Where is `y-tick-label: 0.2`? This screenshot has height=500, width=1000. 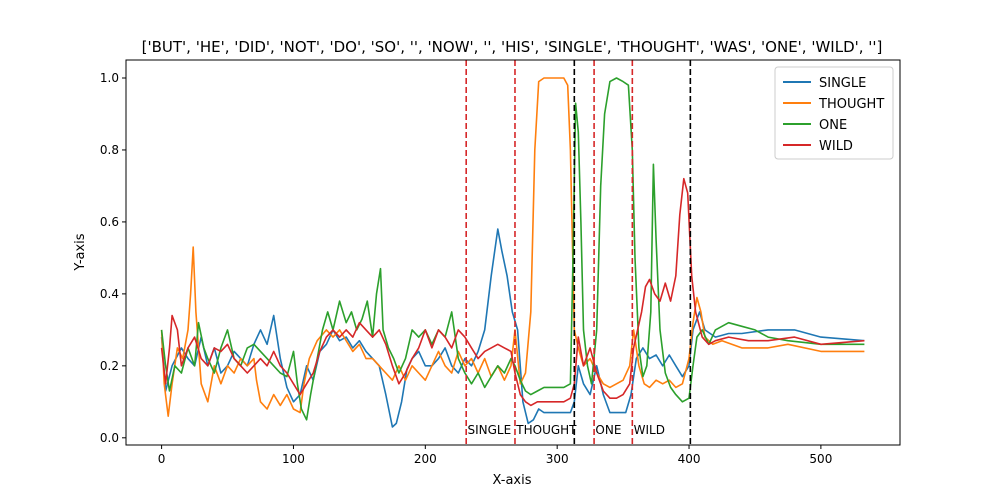
y-tick-label: 0.2 is located at coordinates (109, 366).